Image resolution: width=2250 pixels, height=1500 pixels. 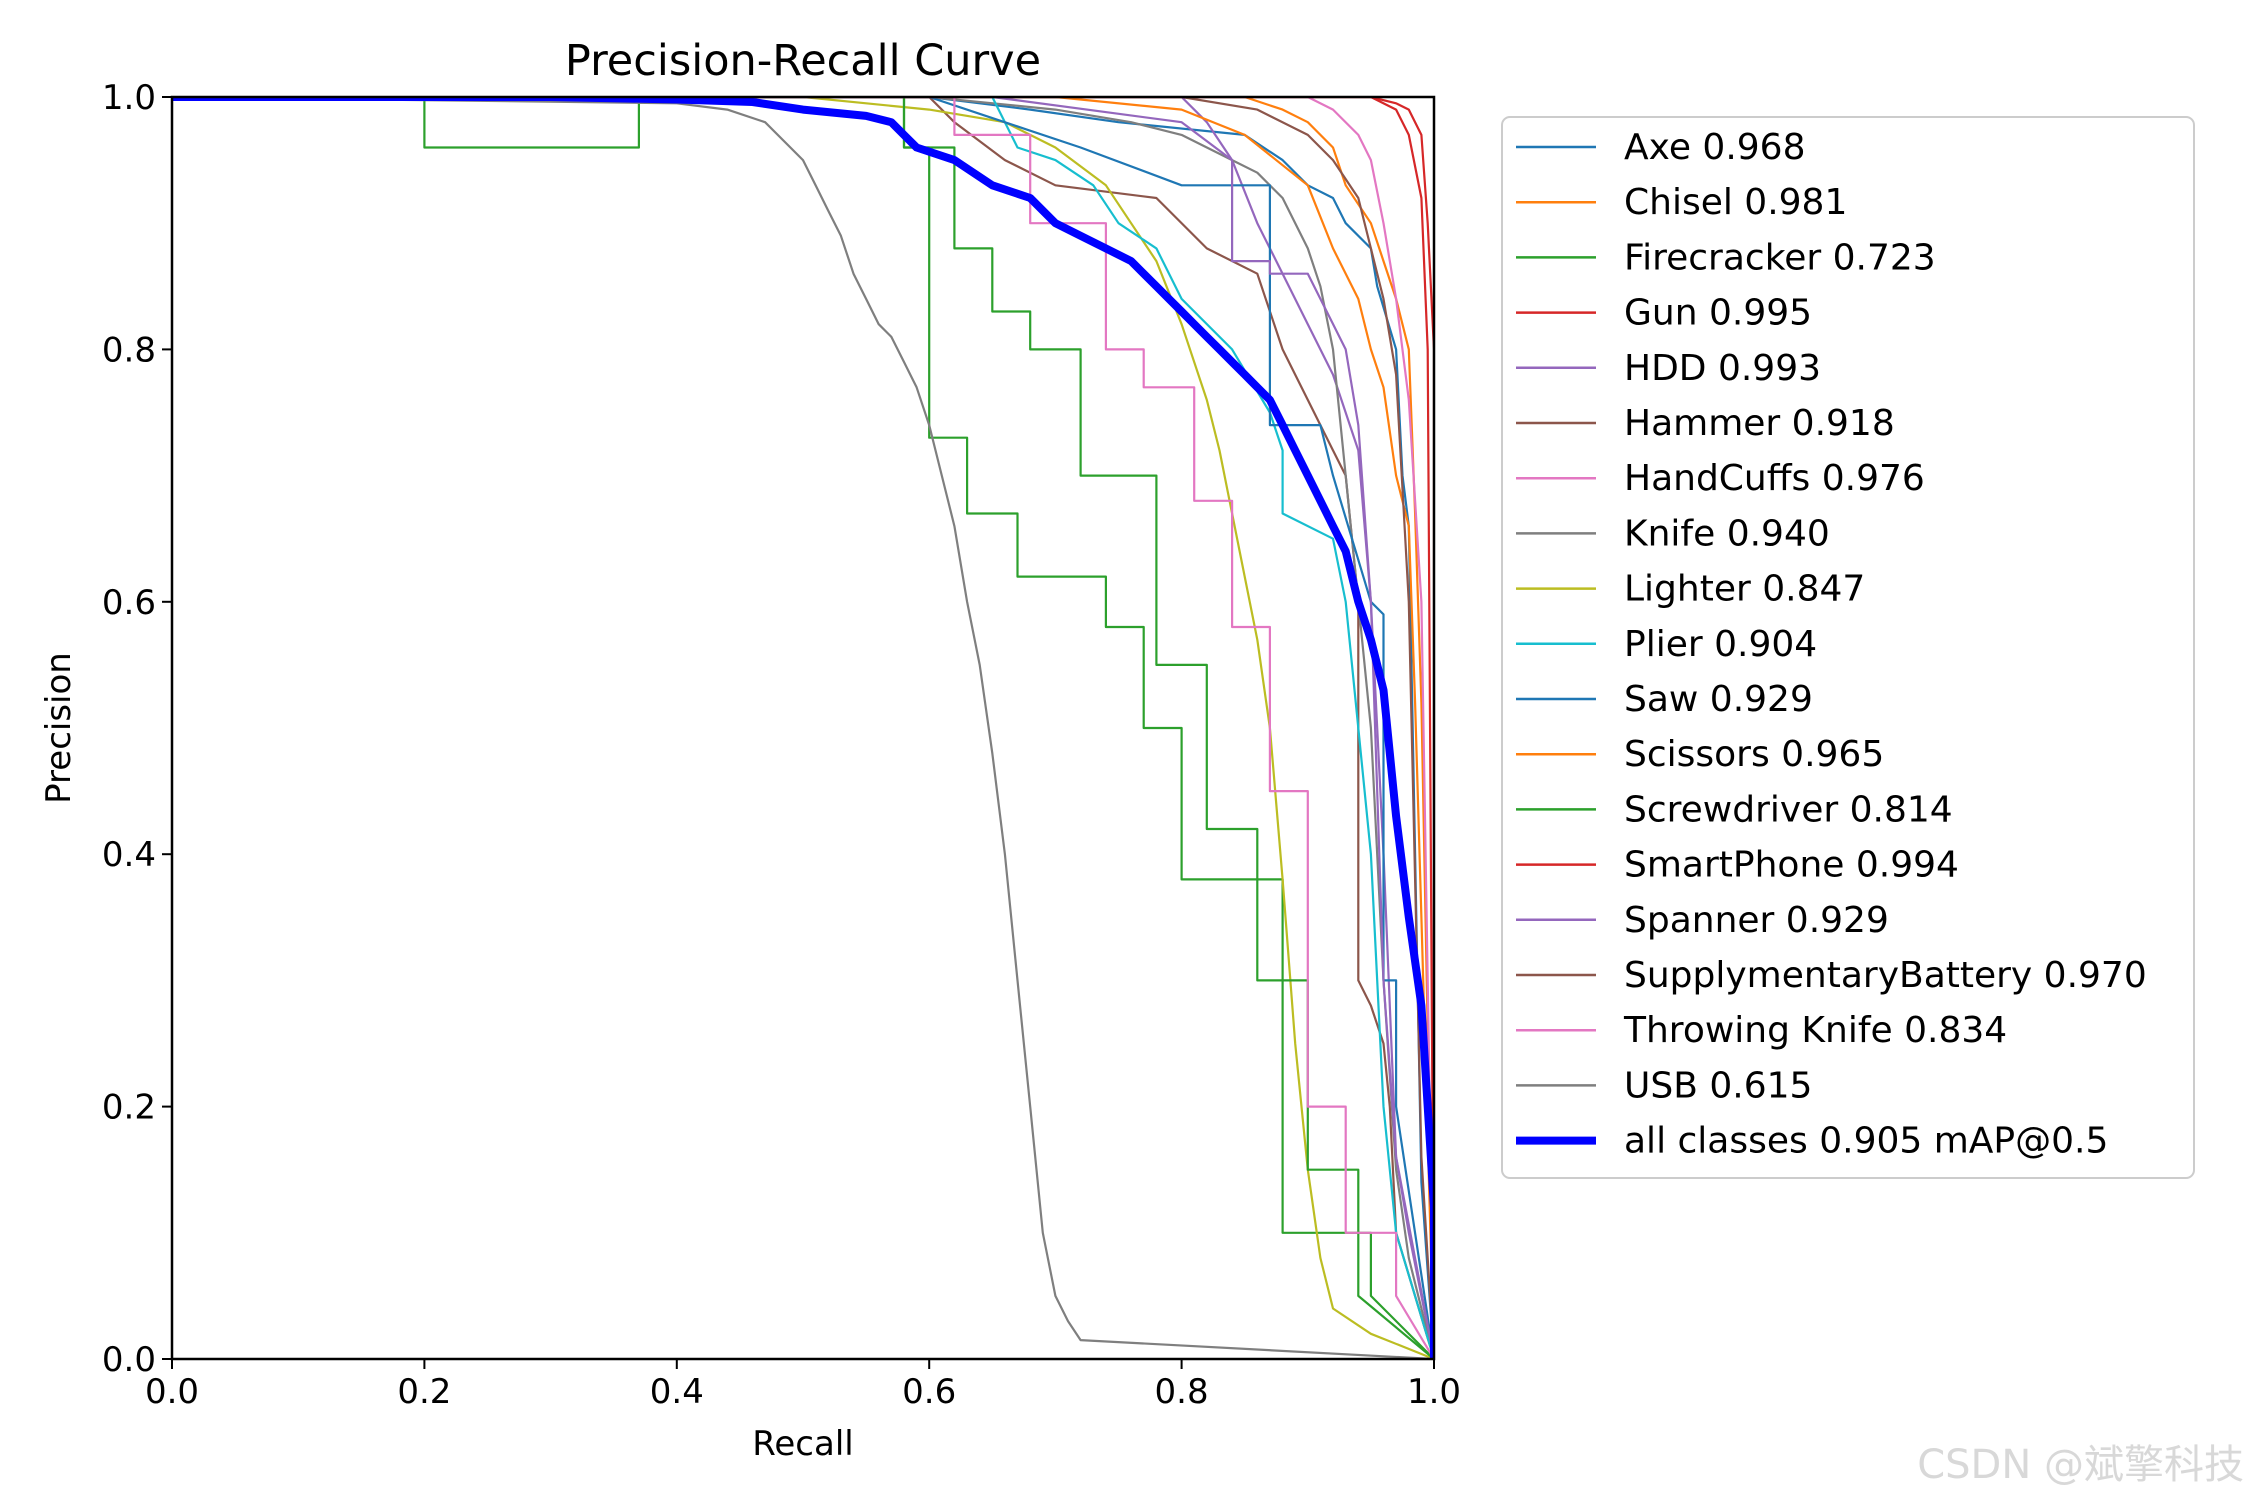 I want to click on y-tick-label: 1.0, so click(x=129, y=98).